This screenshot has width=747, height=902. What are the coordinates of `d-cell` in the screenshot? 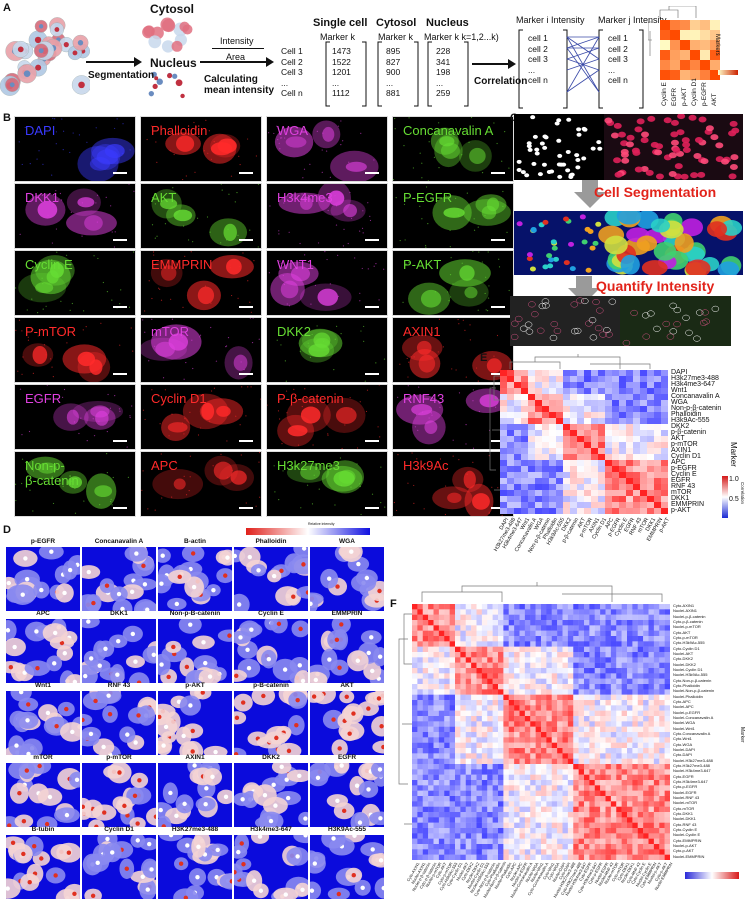 It's located at (74, 779).